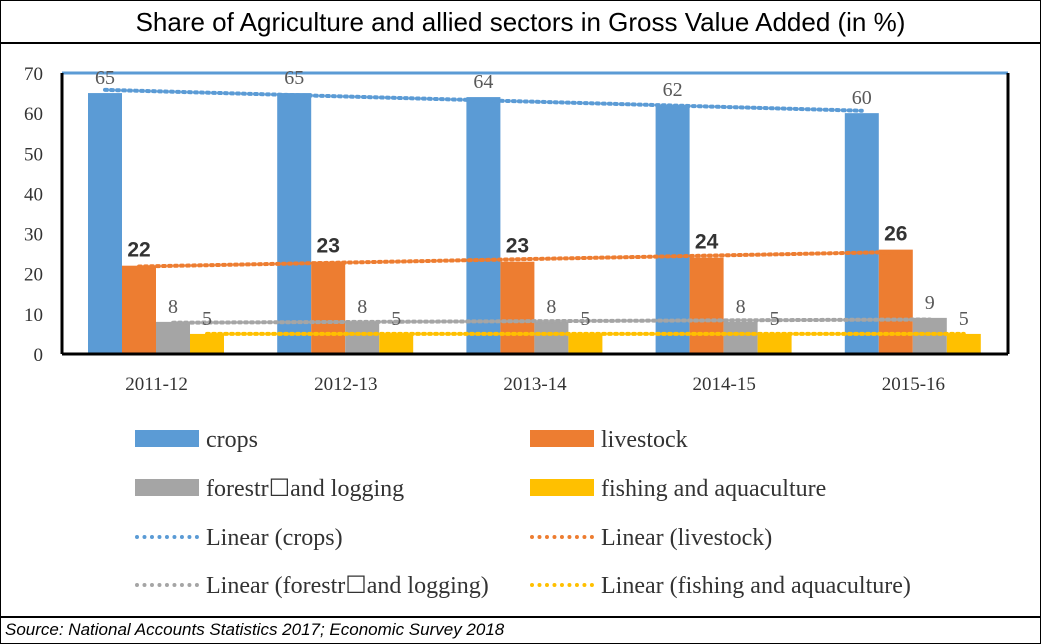 The height and width of the screenshot is (644, 1041). What do you see at coordinates (33, 315) in the screenshot?
I see `y-tick-label: 10` at bounding box center [33, 315].